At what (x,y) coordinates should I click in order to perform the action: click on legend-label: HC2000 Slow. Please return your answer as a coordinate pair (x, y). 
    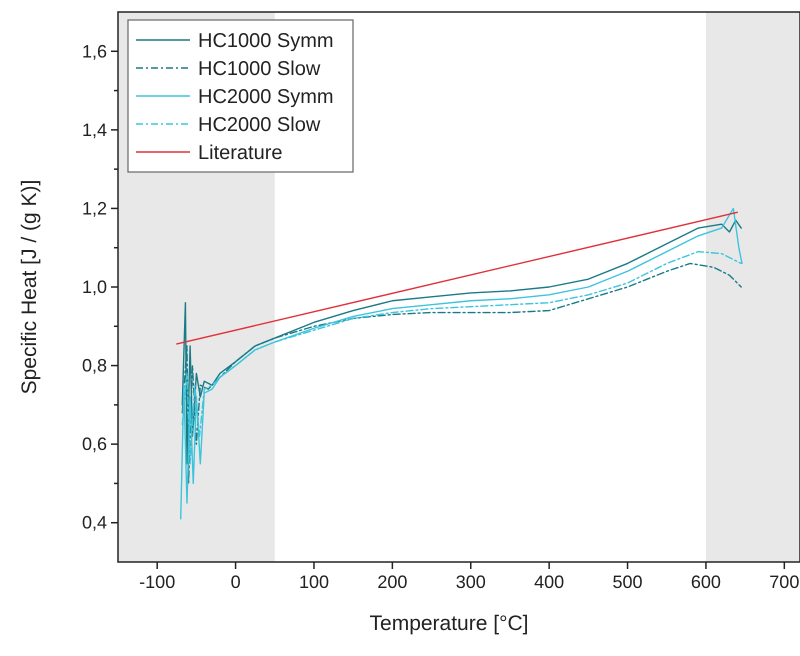
    Looking at the image, I should click on (259, 125).